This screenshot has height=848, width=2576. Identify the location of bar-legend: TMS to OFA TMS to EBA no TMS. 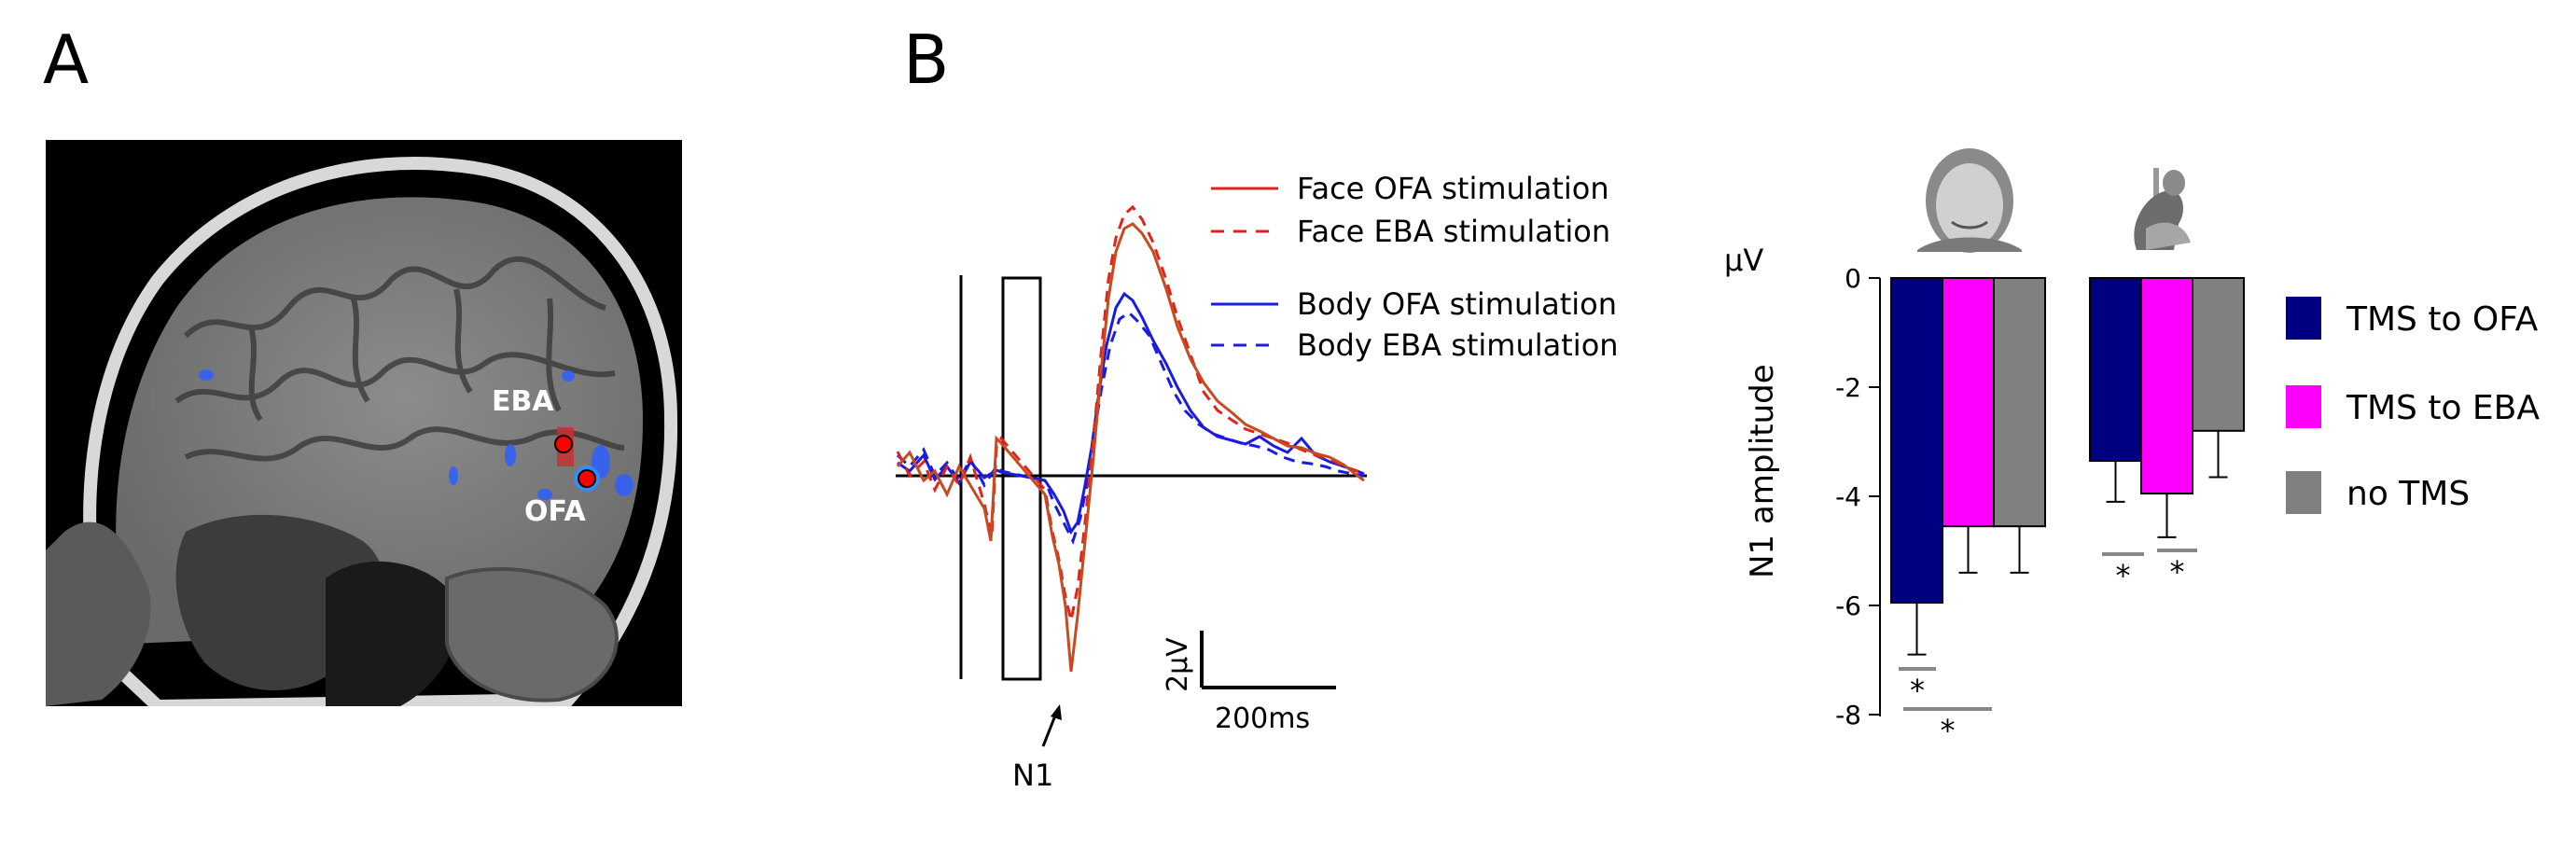
(2413, 405).